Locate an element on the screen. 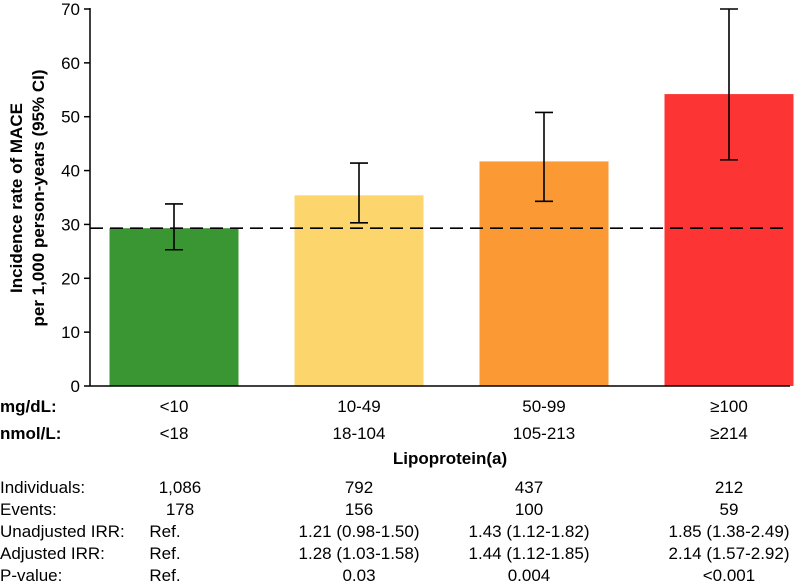  y-tick-label: 40 is located at coordinates (70, 171).